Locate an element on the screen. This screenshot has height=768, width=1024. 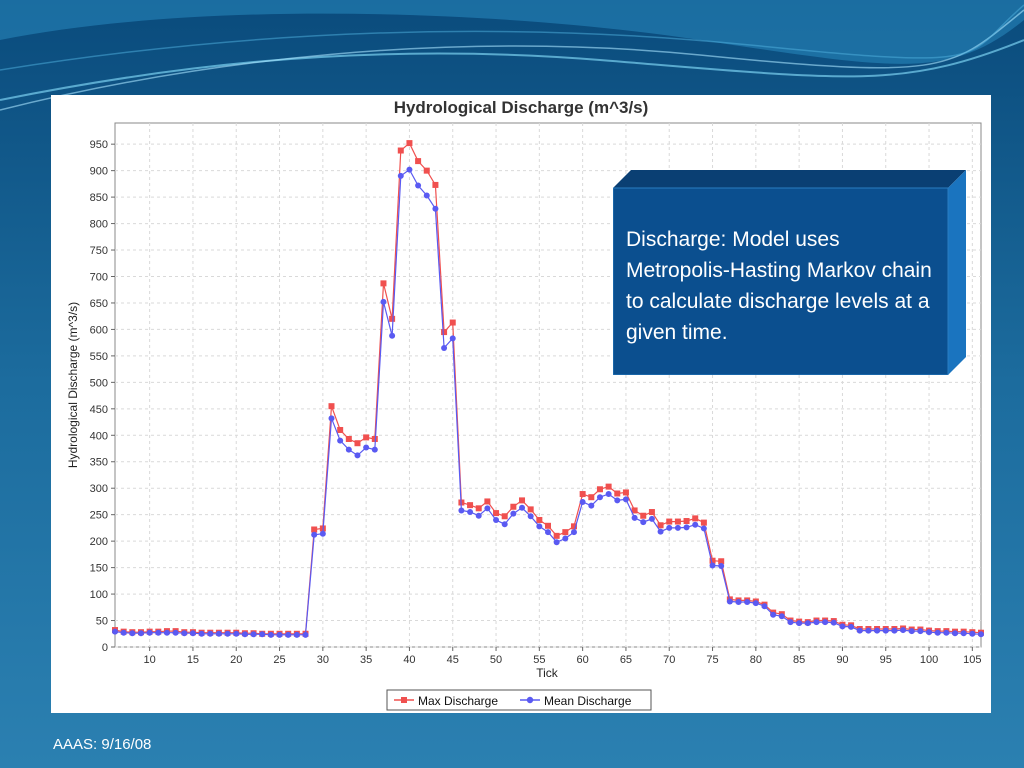
x-tick-label: 80 is located at coordinates (756, 660).